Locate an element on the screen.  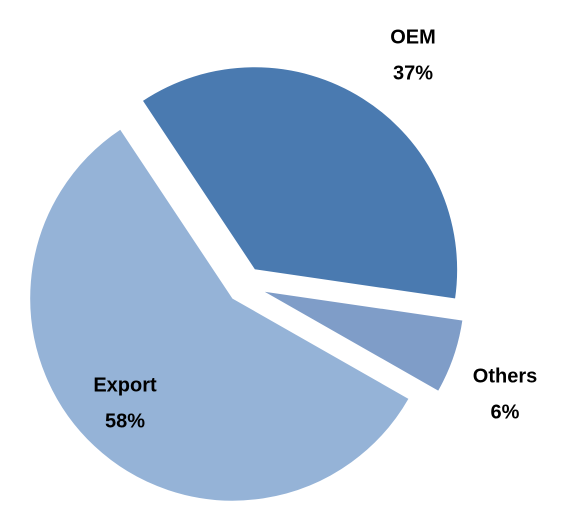
slice-label: Export is located at coordinates (125, 385).